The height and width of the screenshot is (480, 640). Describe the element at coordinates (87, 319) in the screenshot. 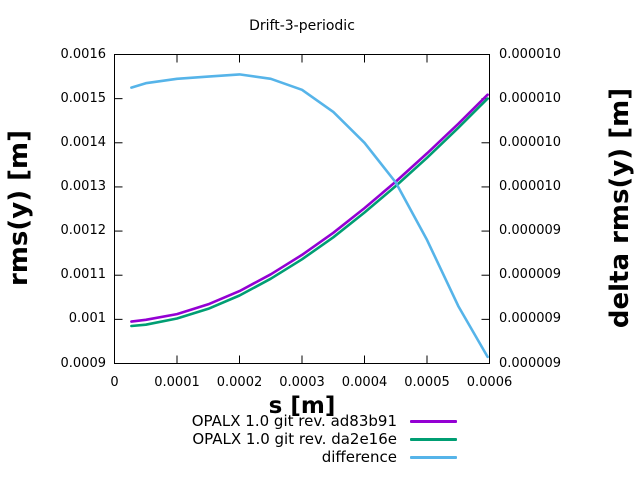

I see `y-left-tick-label: 0.001` at that location.